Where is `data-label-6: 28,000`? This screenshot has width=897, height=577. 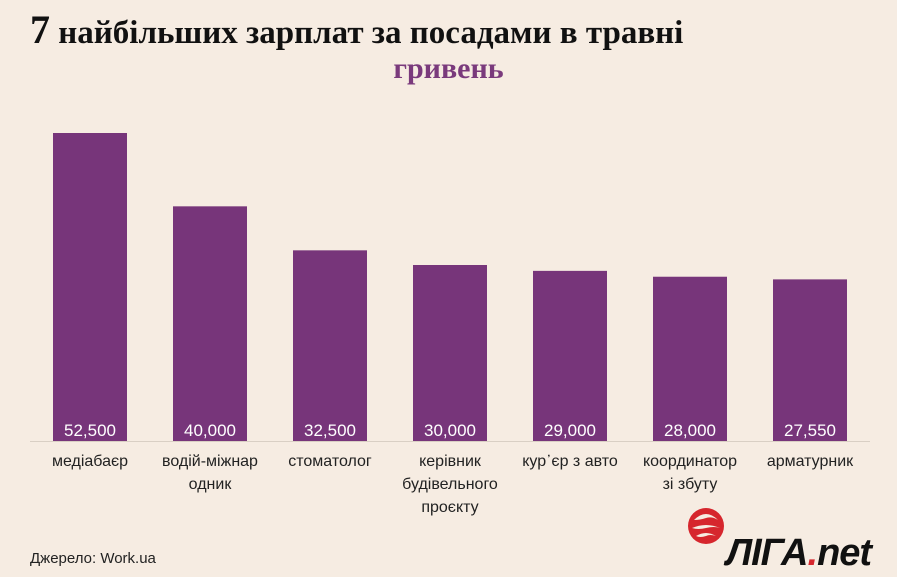
data-label-6: 28,000 is located at coordinates (690, 430).